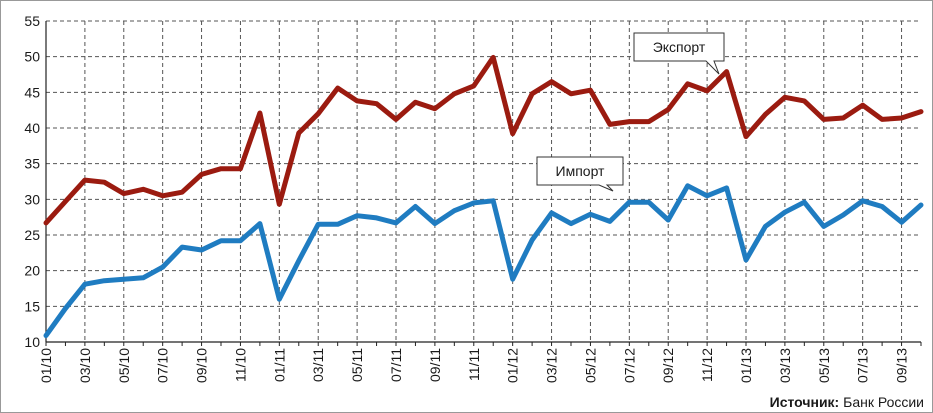 The width and height of the screenshot is (933, 413). What do you see at coordinates (32, 306) in the screenshot?
I see `y-tick-label: 15` at bounding box center [32, 306].